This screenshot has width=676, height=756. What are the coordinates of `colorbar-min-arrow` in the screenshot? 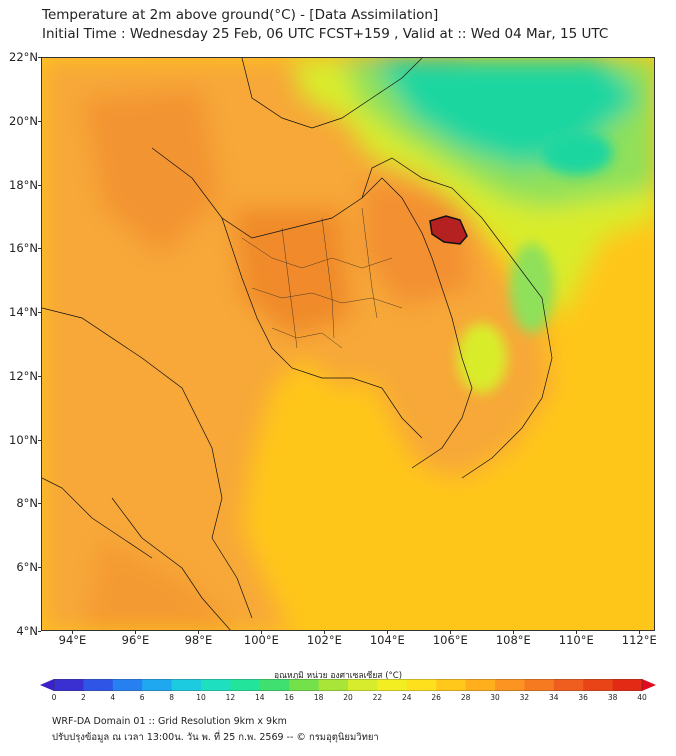 It's located at (47, 685).